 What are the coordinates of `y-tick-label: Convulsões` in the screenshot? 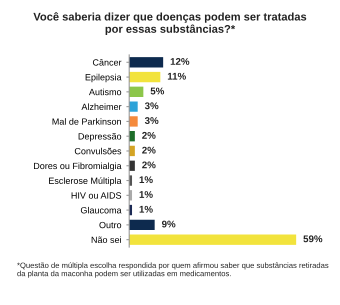 It's located at (98, 151).